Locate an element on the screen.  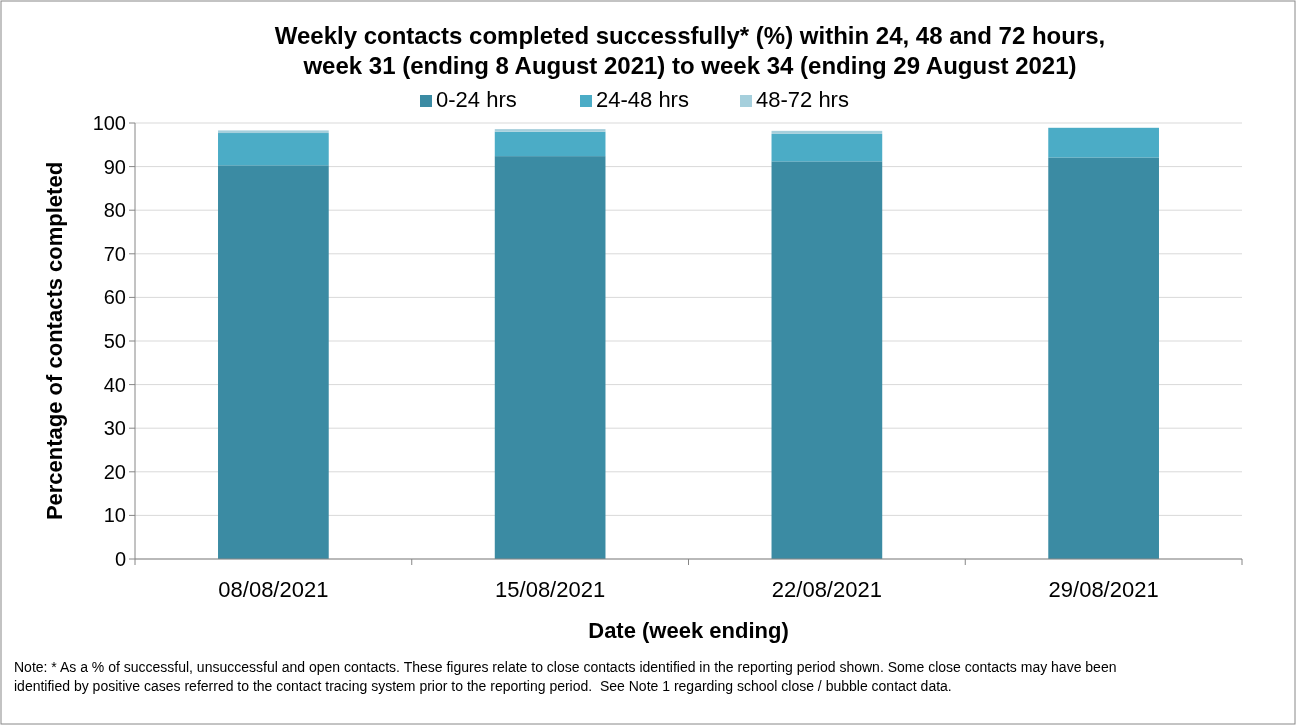
x-axis-title: Date (week ending) is located at coordinates (688, 630).